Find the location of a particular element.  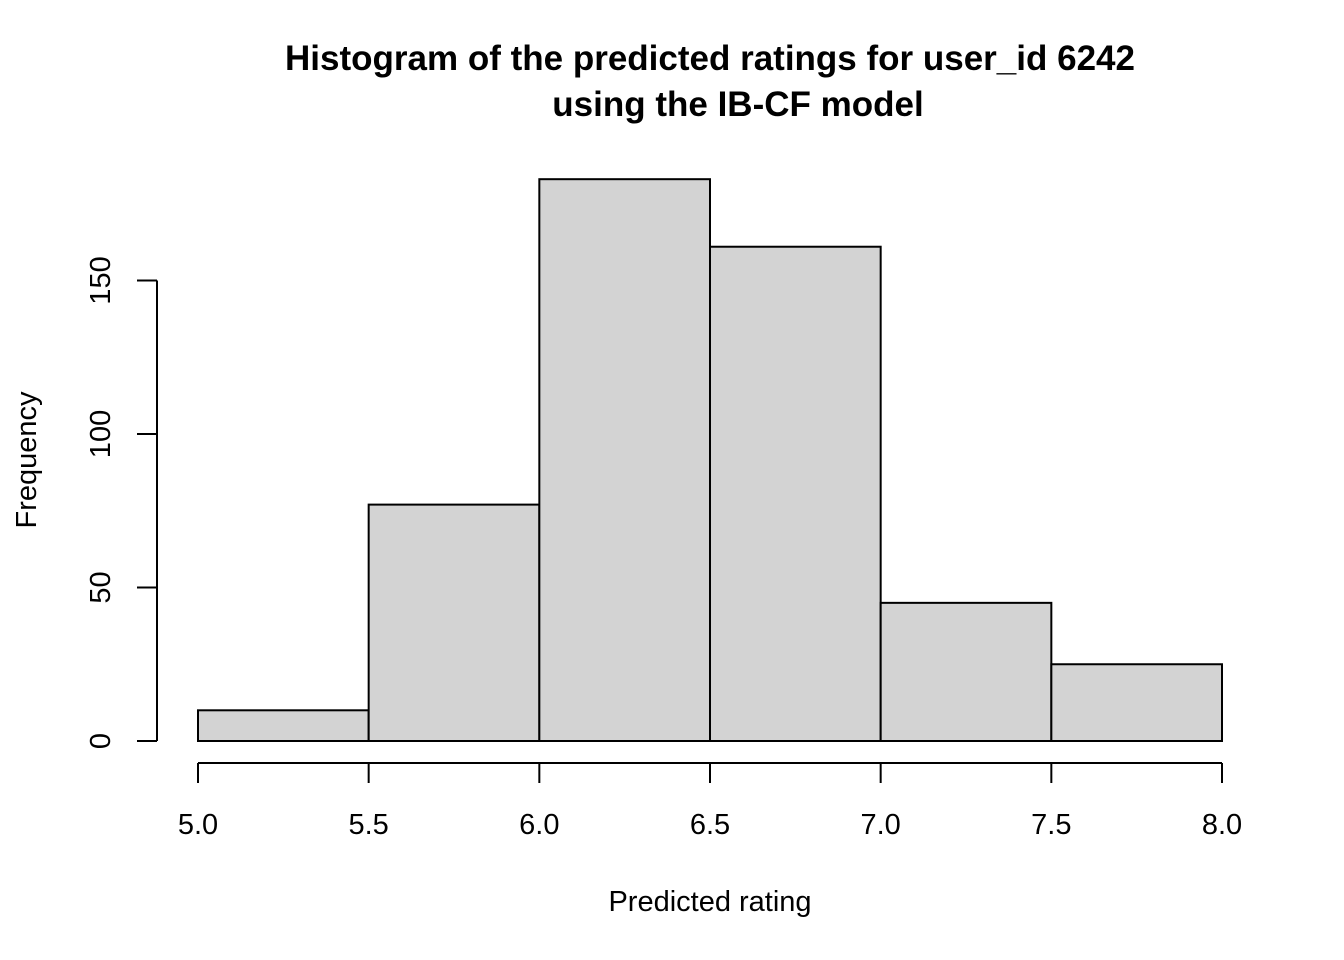

x-tick-label: 7.5 is located at coordinates (1051, 825).